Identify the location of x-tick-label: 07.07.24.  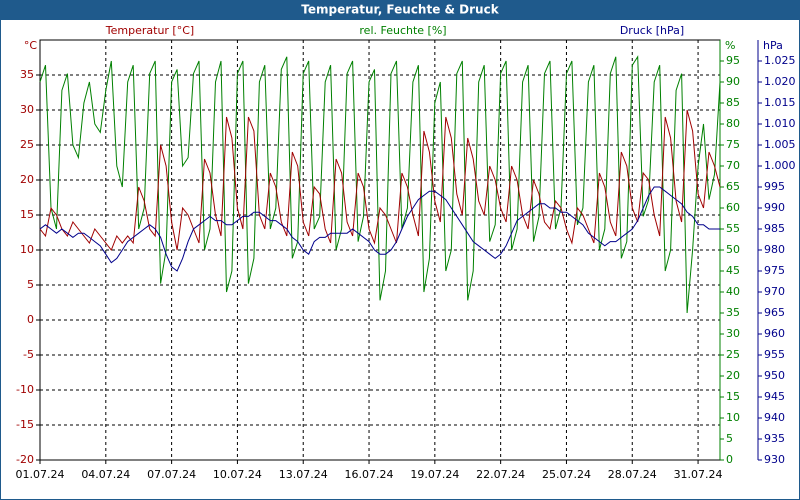
(171, 474).